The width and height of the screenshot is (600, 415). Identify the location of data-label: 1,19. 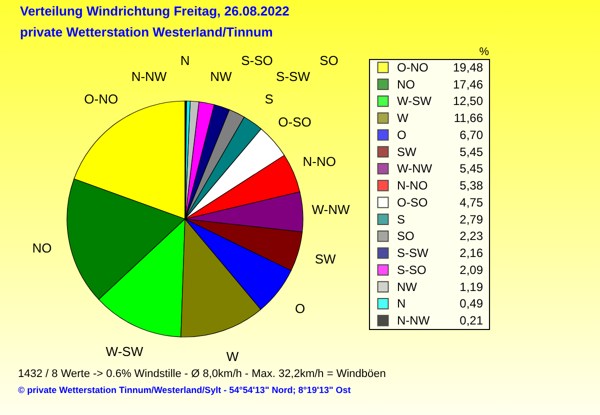
(472, 287).